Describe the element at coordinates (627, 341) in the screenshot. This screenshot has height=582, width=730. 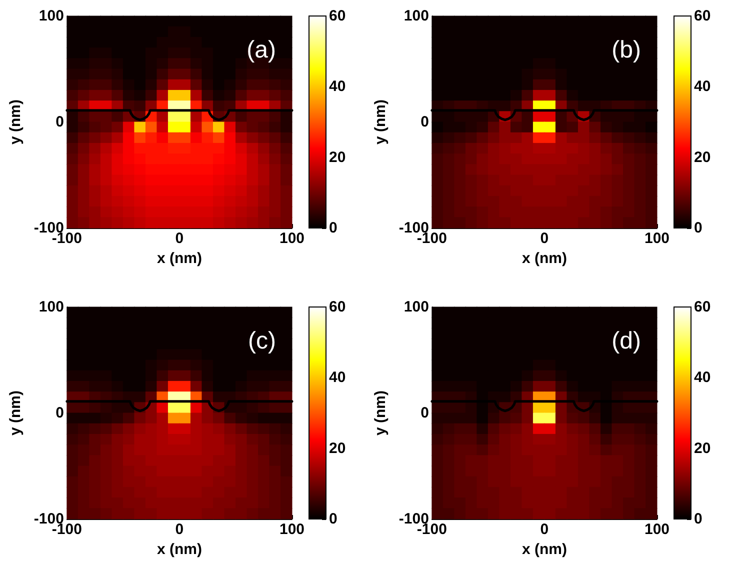
I see `annotation: (d)` at that location.